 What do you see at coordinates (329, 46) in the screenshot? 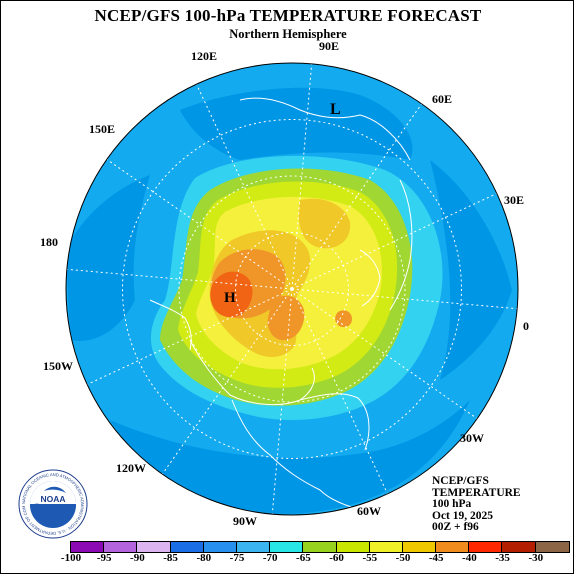
I see `lon-label-90e: 90E` at bounding box center [329, 46].